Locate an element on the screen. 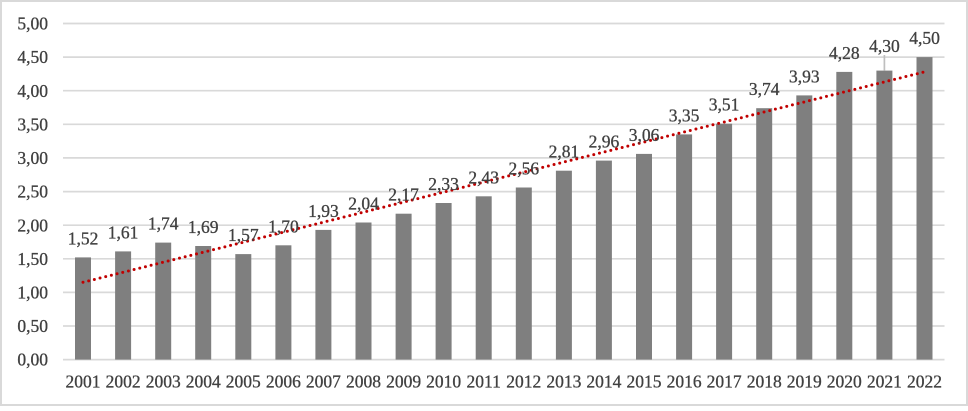  svg-text: 2,00 is located at coordinates (32, 225).